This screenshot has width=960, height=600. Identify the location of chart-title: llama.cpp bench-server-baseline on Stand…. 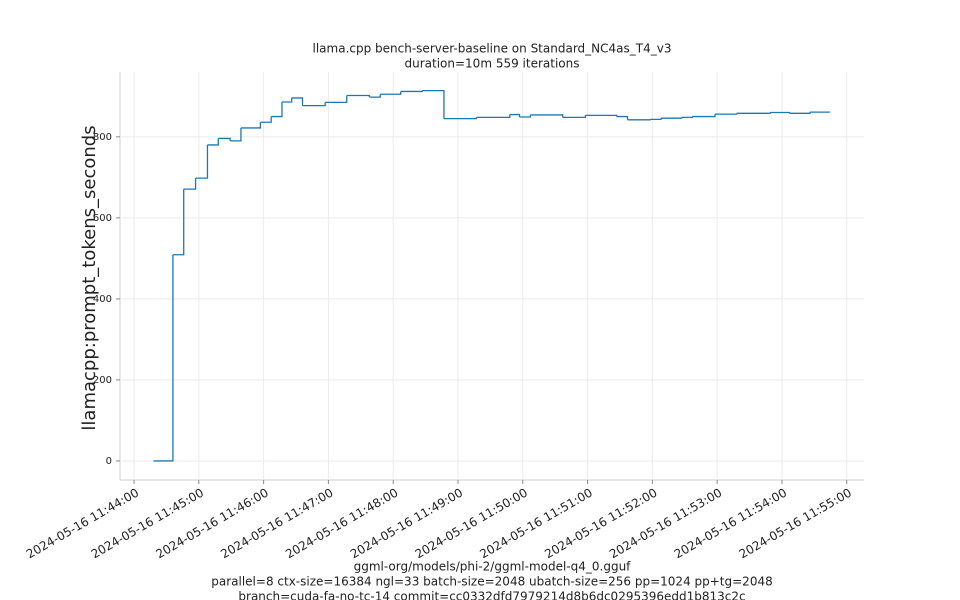
(492, 49).